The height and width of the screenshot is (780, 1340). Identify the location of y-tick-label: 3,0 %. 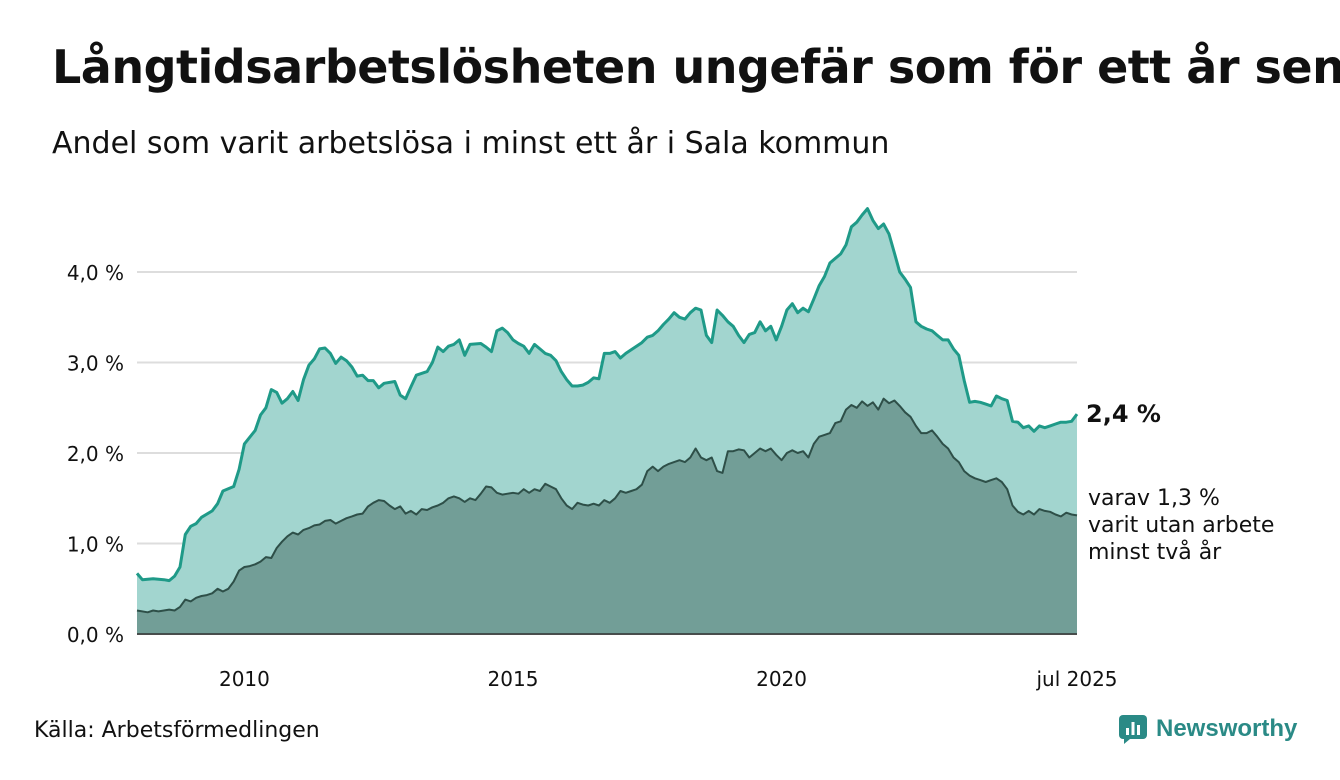
(95, 364).